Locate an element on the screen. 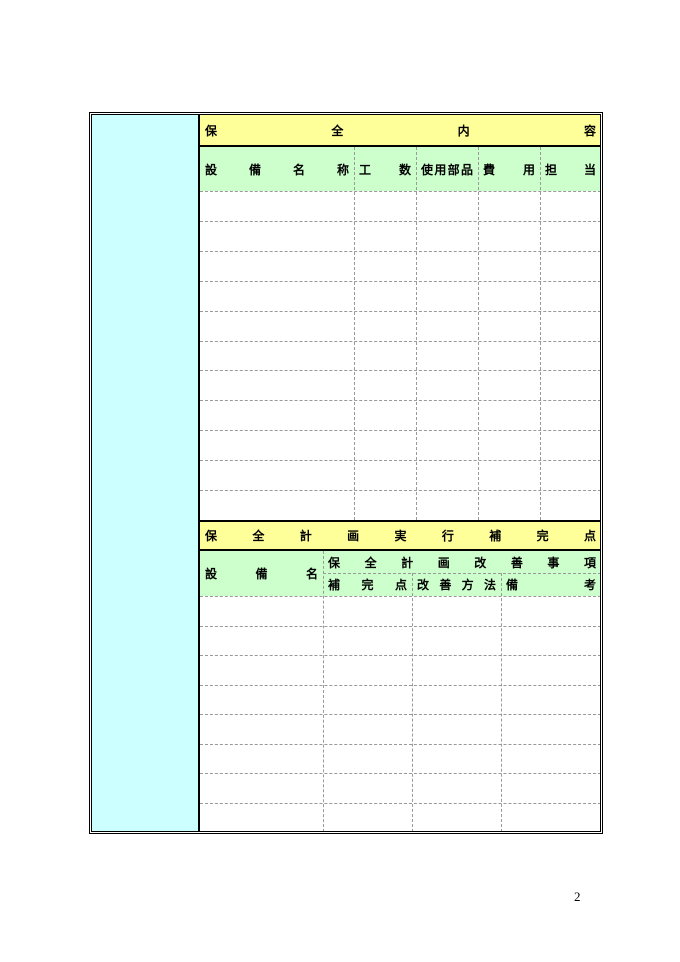 This screenshot has width=680, height=962. column-header: 使用部品 is located at coordinates (447, 169).